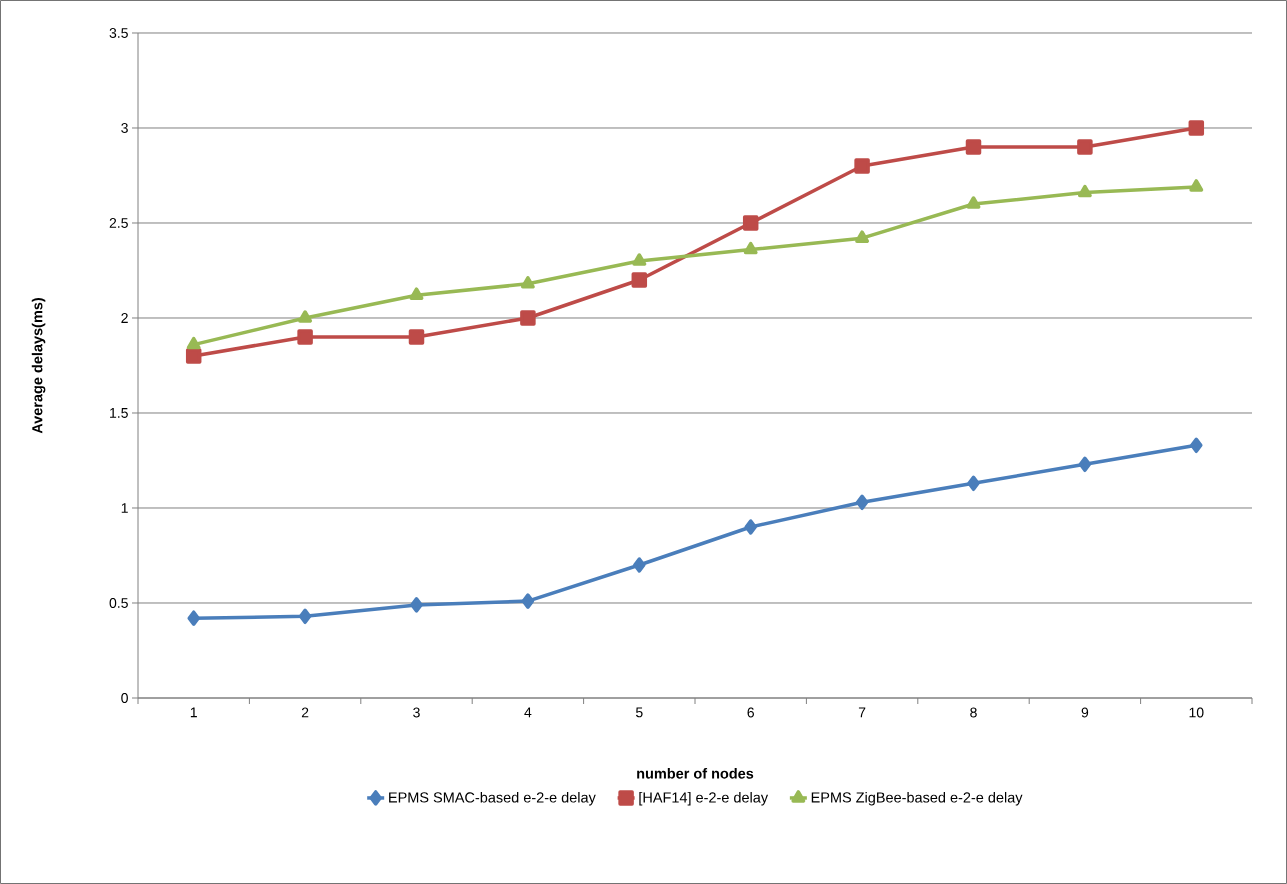 The width and height of the screenshot is (1287, 884). Describe the element at coordinates (124, 318) in the screenshot. I see `y-tick-label: 2` at that location.